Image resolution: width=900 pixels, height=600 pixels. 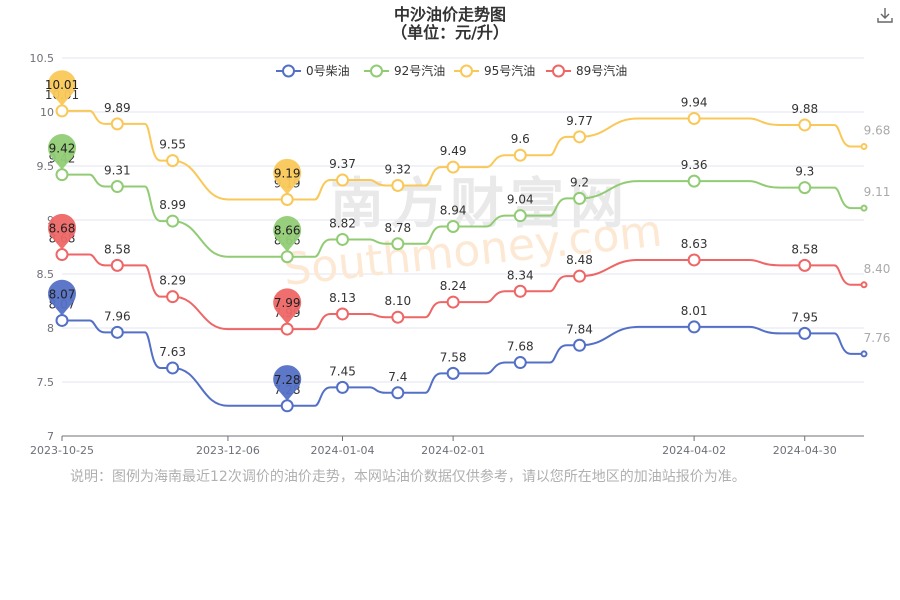 What do you see at coordinates (117, 108) in the screenshot?
I see `data-label: 9.89` at bounding box center [117, 108].